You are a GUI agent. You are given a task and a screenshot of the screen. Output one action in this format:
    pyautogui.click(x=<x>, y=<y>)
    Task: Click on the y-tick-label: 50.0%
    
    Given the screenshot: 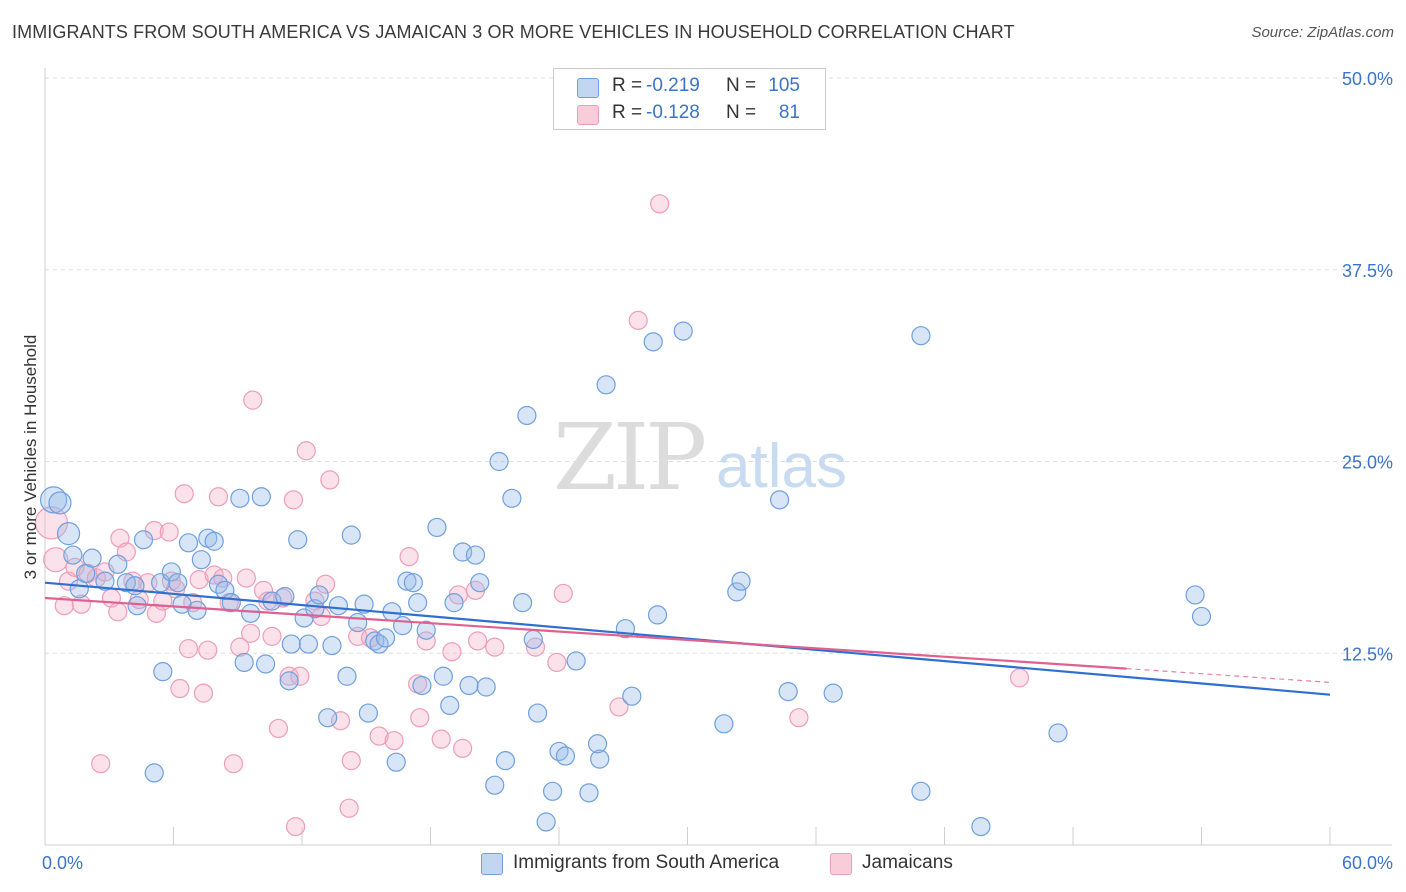 What is the action you would take?
    pyautogui.click(x=1367, y=79)
    